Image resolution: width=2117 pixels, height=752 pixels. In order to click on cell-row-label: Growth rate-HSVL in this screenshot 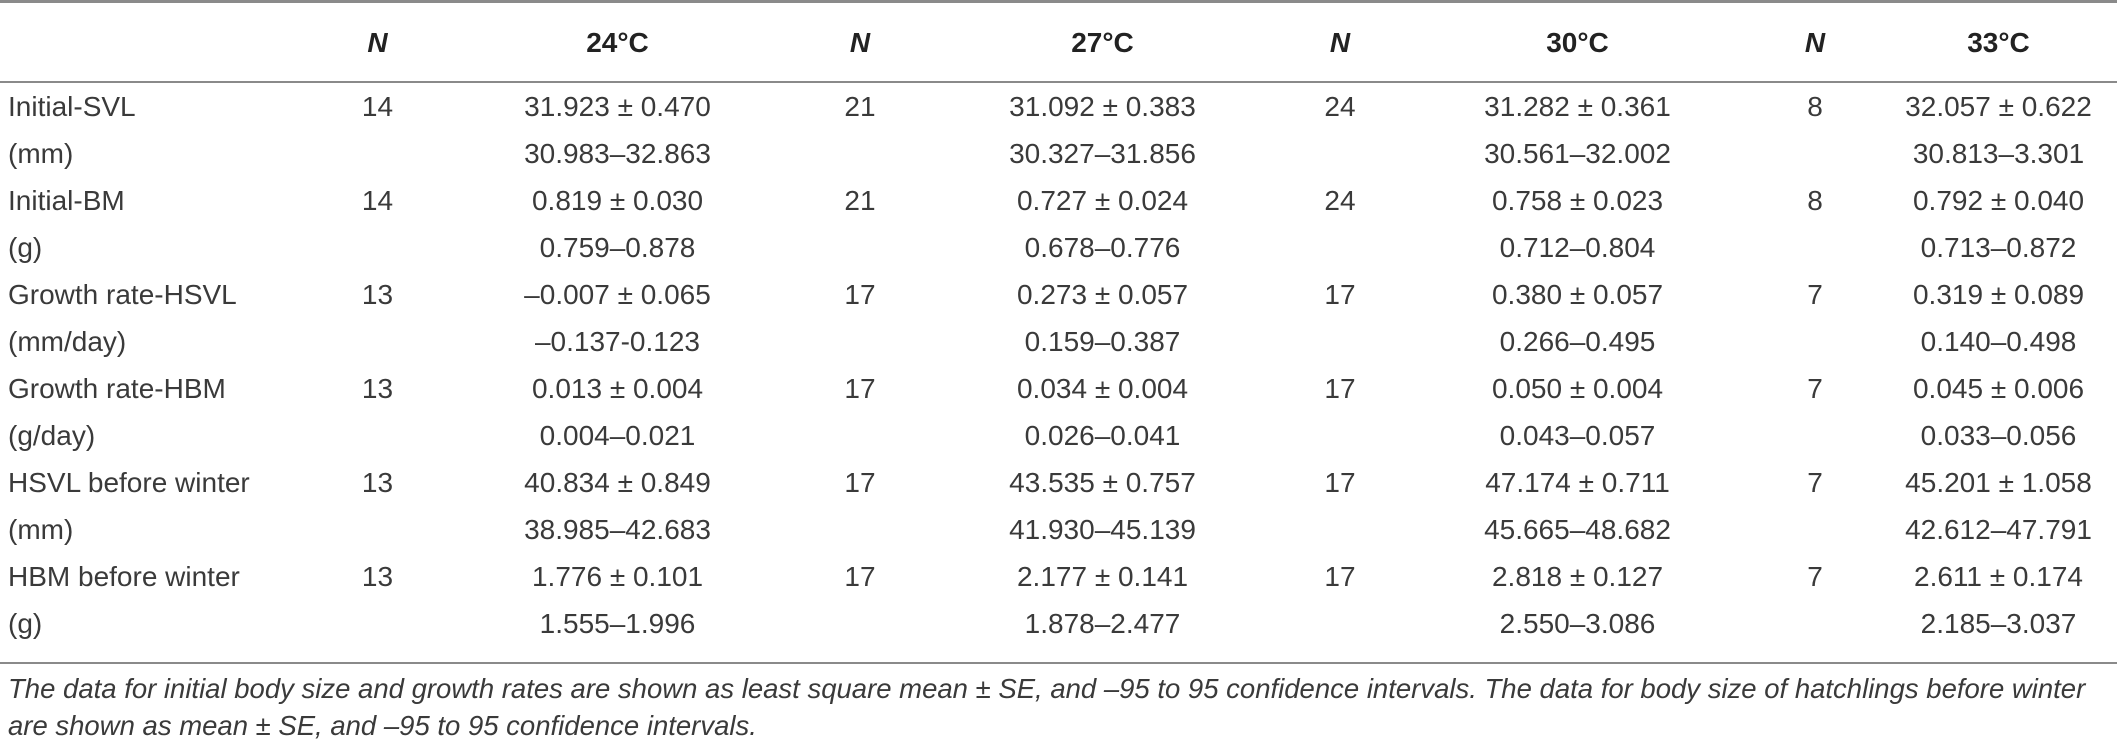, I will do `click(122, 294)`.